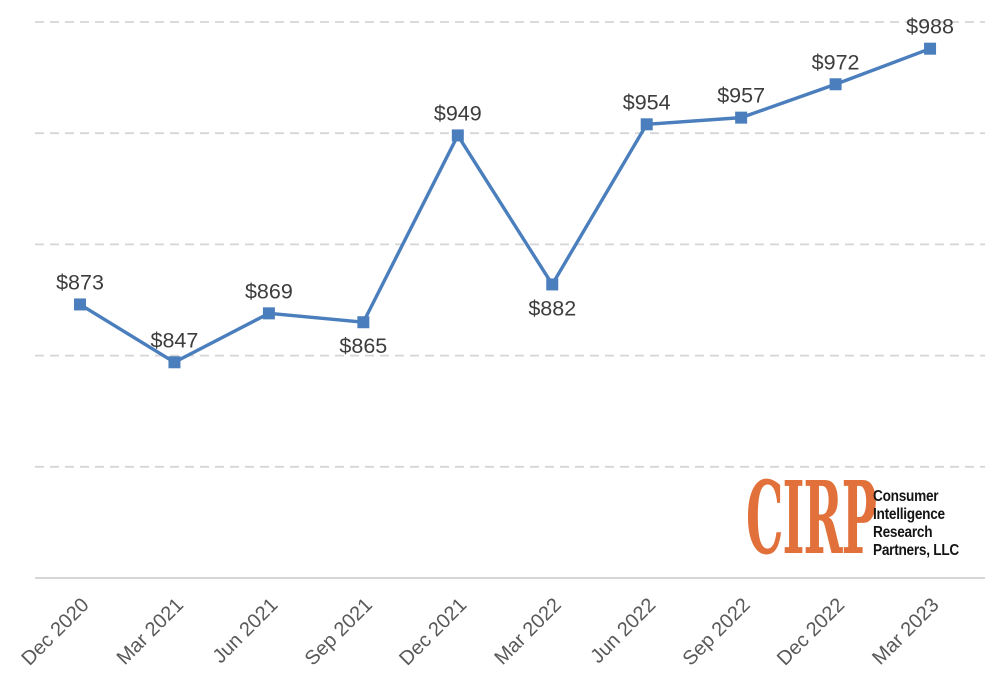 This screenshot has height=691, width=1000. I want to click on x-axis-label: Mar 2022, so click(527, 631).